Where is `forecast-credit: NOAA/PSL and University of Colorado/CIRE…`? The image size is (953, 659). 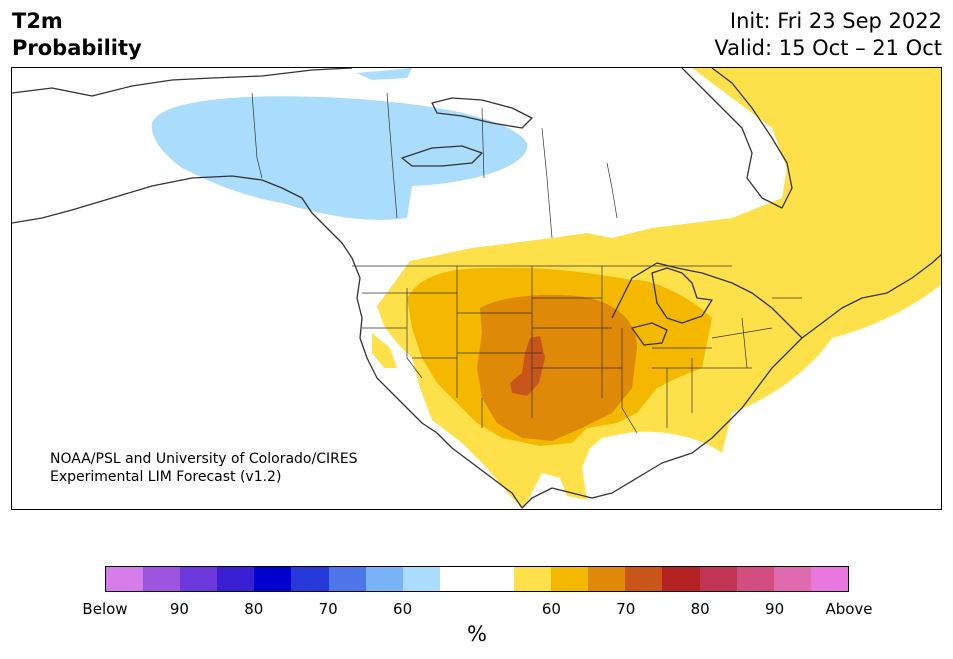 forecast-credit: NOAA/PSL and University of Colorado/CIRE… is located at coordinates (204, 468).